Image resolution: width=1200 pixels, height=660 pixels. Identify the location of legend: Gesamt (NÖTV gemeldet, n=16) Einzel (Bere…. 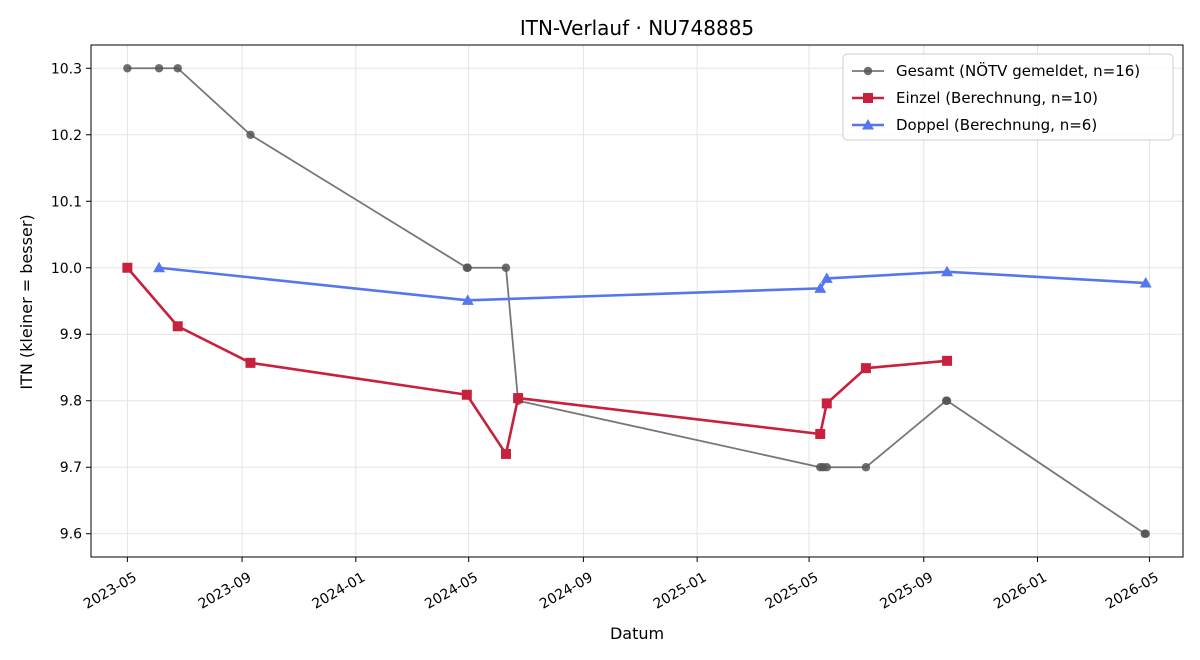
(1008, 97).